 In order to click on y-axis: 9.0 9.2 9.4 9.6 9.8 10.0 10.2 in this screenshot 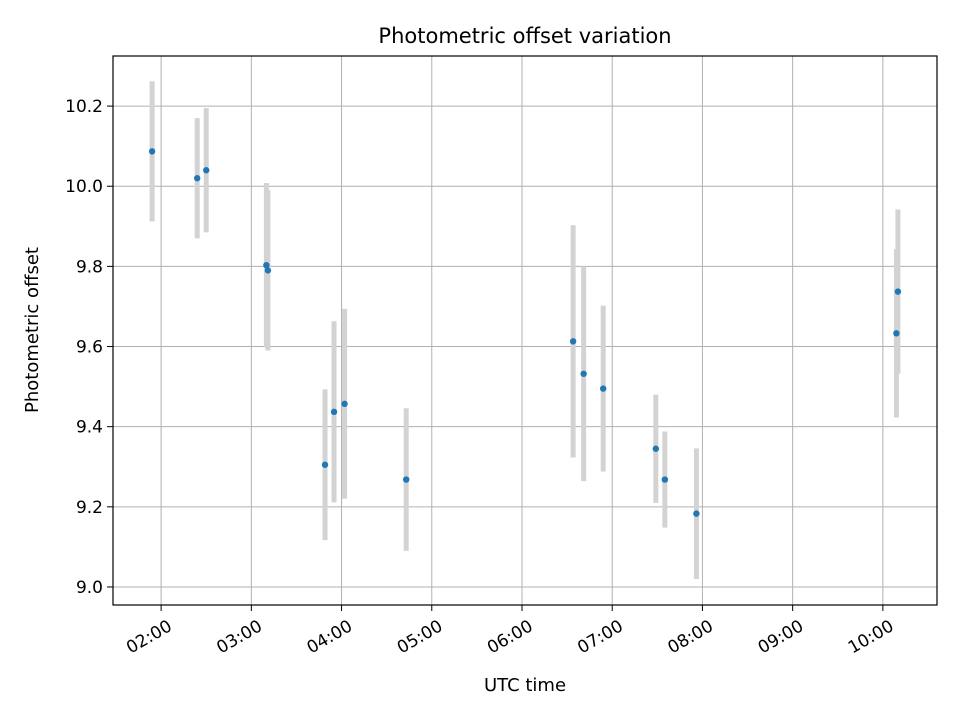, I will do `click(89, 347)`.